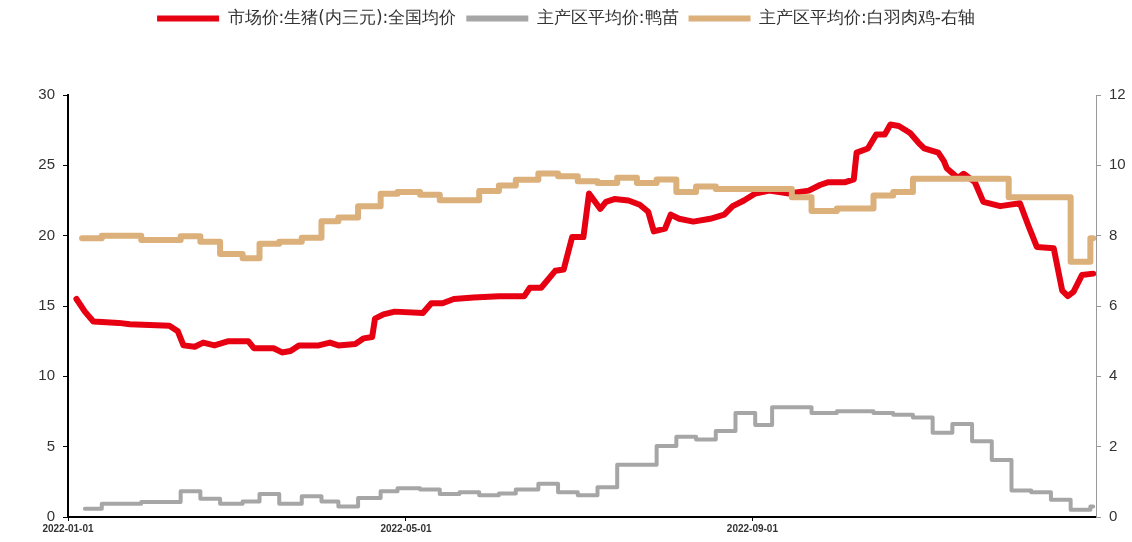 The image size is (1132, 542). Describe the element at coordinates (1113, 234) in the screenshot. I see `y2-tick-label: 8` at that location.